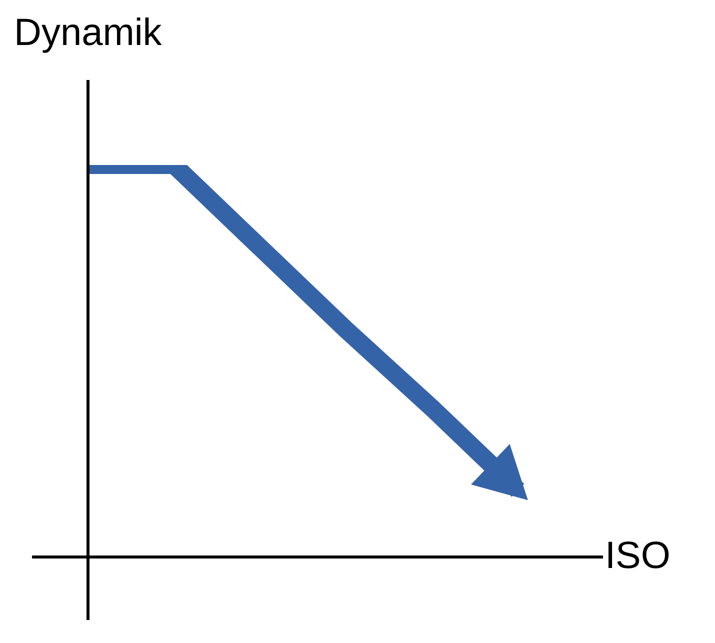 This screenshot has height=643, width=715. What do you see at coordinates (88, 33) in the screenshot?
I see `y-axis-title: Dynamik` at bounding box center [88, 33].